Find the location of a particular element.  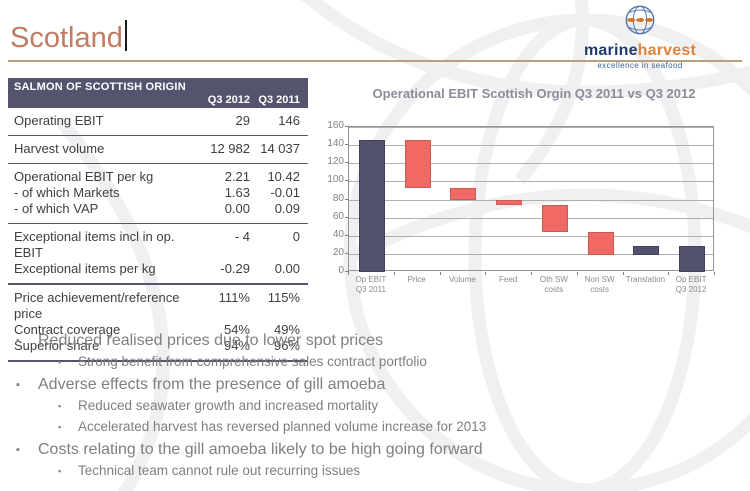

row-label: Price achievement/reference price is located at coordinates (97, 305).